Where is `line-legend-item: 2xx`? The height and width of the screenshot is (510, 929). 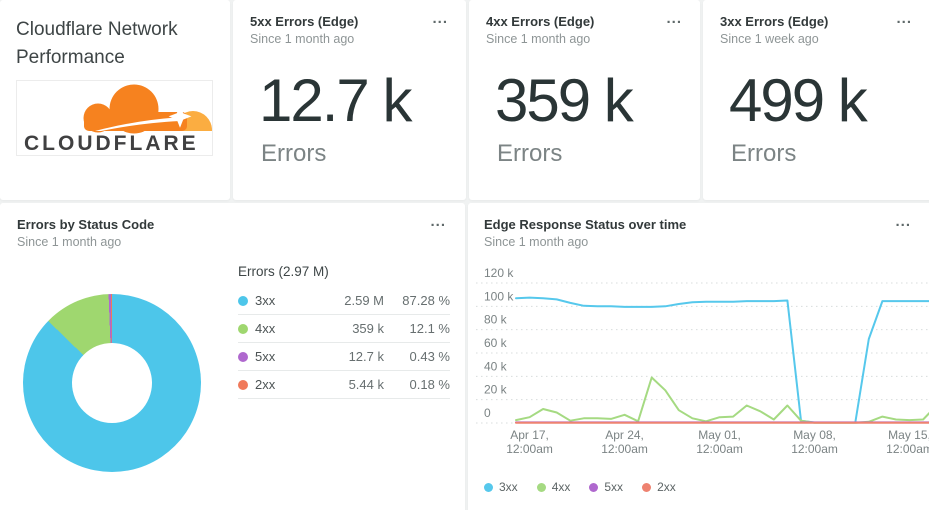
line-legend-item: 2xx is located at coordinates (659, 487).